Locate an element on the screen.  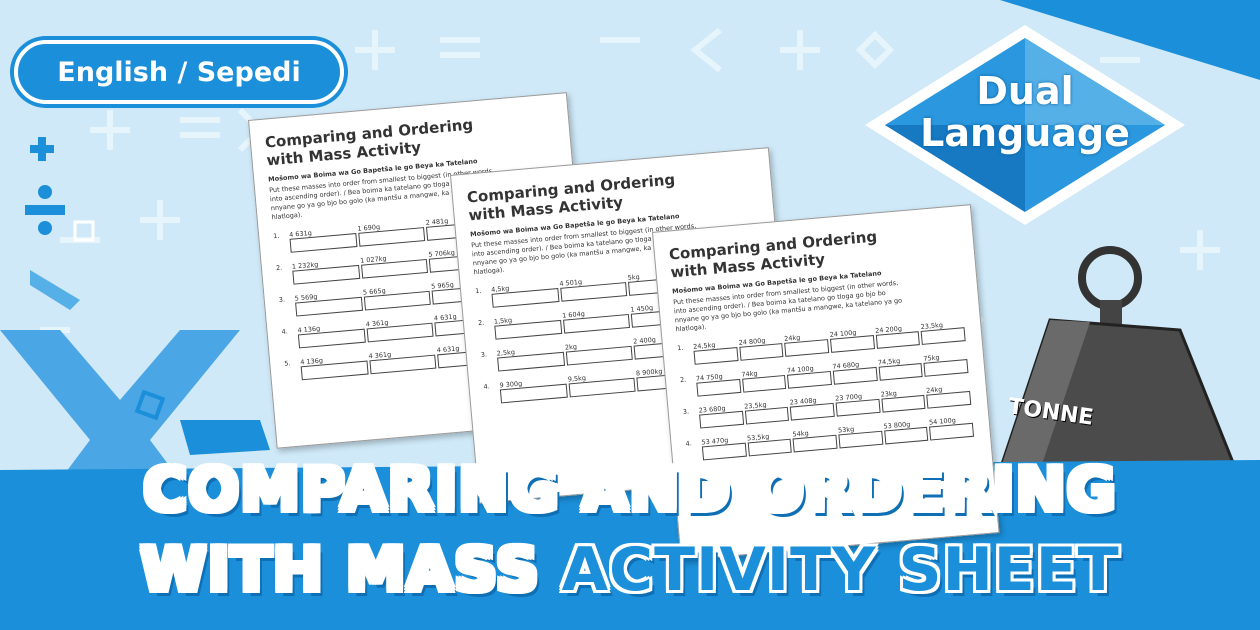
corner-badge: Dual Language is located at coordinates (1025, 112).